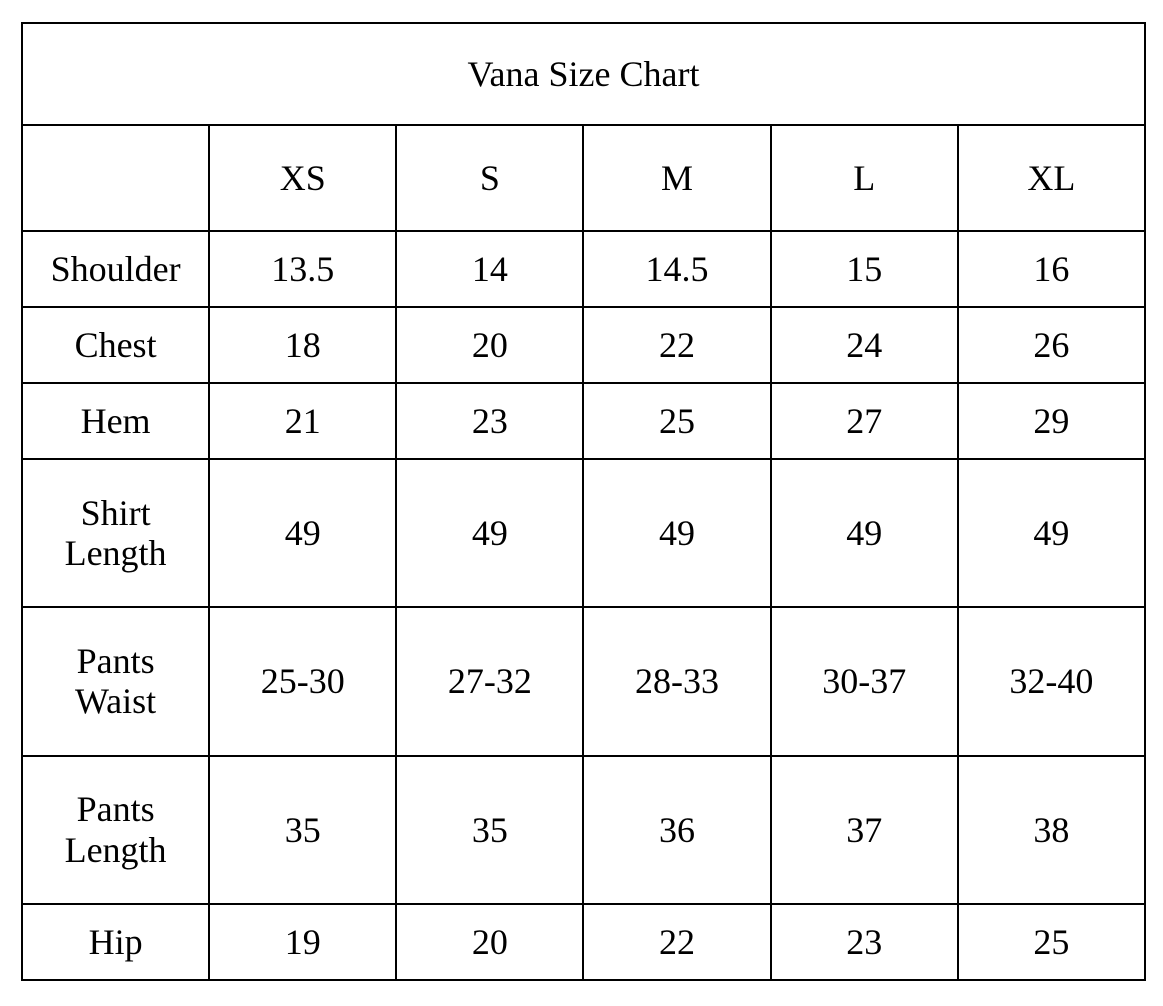 The image size is (1163, 1006). I want to click on cell-hem-s: 23, so click(490, 420).